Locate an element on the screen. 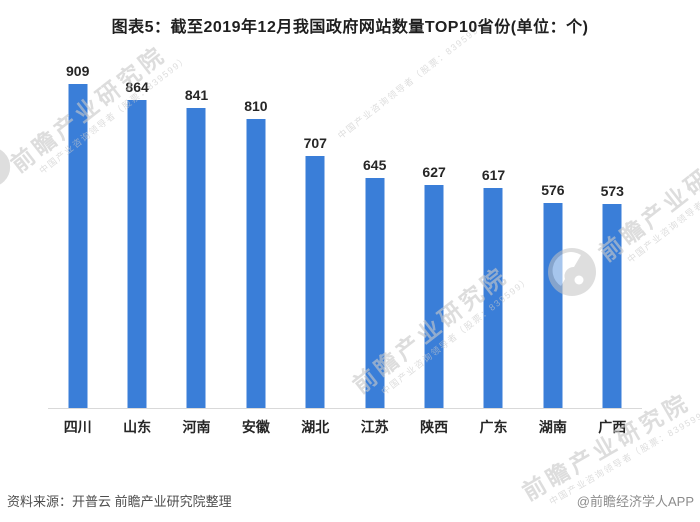 This screenshot has height=522, width=700. bar-slot: 864 山东 is located at coordinates (136, 248).